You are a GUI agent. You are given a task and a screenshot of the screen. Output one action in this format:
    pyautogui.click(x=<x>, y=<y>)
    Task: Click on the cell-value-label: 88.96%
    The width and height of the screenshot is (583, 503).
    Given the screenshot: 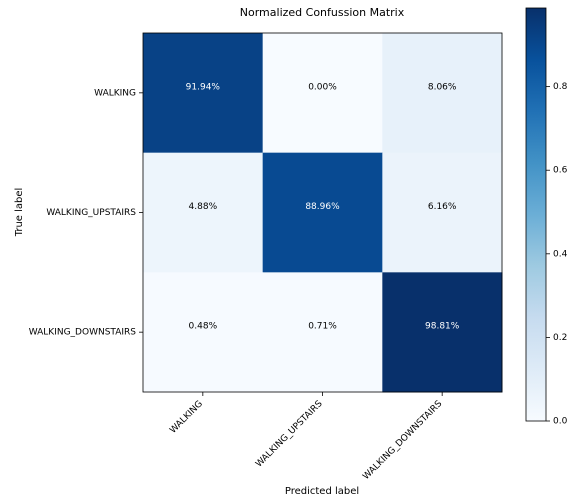 What is the action you would take?
    pyautogui.click(x=322, y=207)
    